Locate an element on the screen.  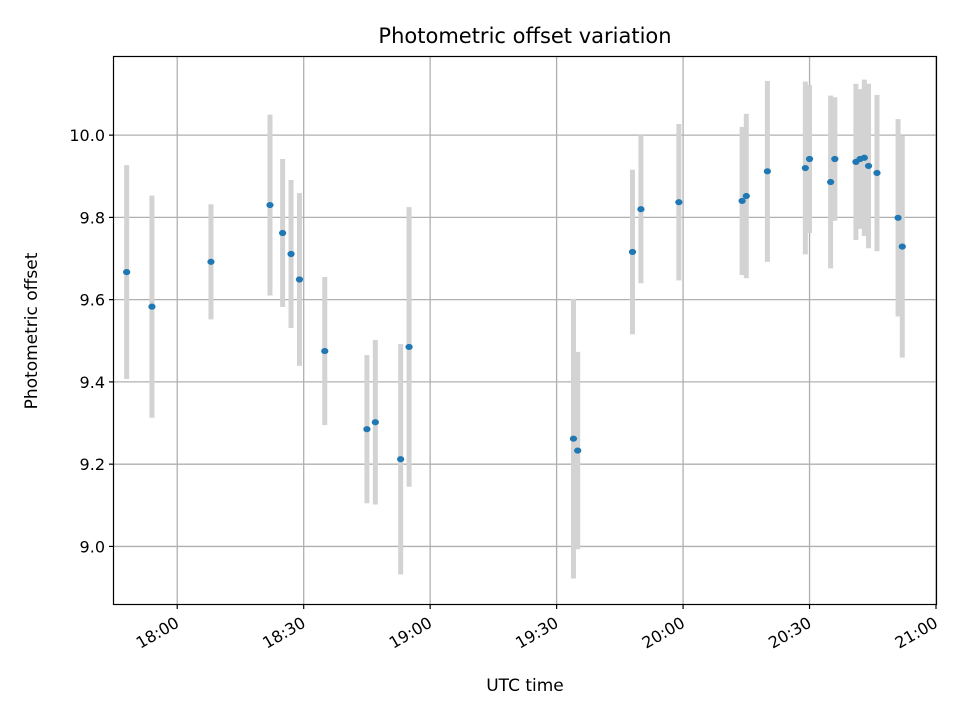
x-axis-label: UTC time is located at coordinates (525, 686).